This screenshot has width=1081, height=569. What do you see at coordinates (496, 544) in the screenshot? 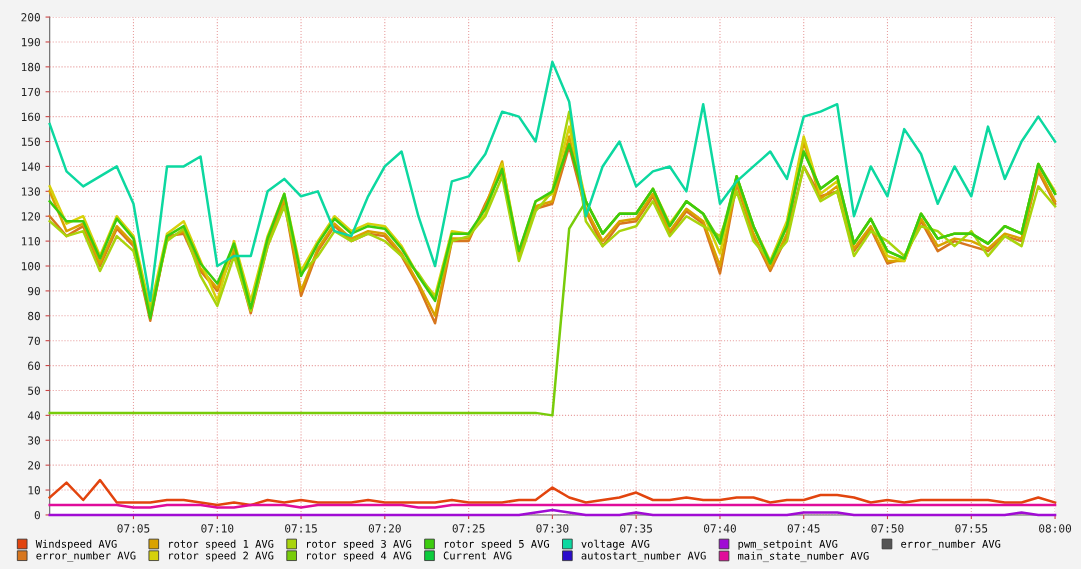
I see `legend-label: rotor speed 5 AVG` at bounding box center [496, 544].